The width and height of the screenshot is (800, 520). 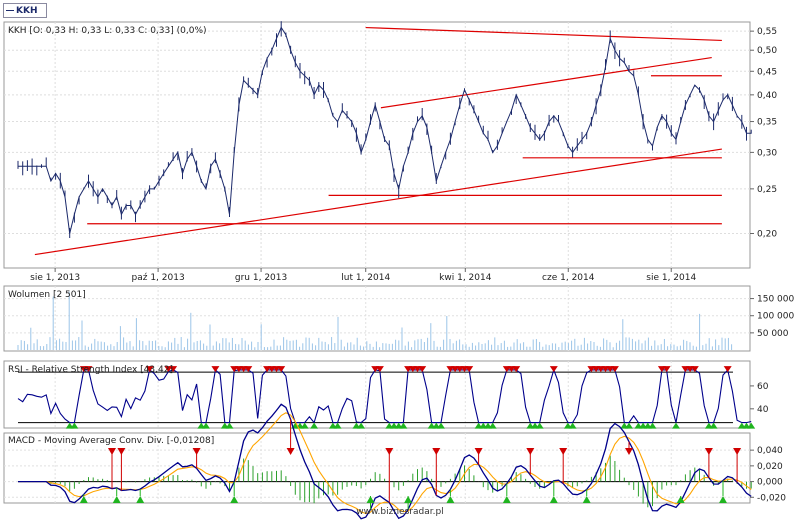 I want to click on price-xtick-label: cze 1, 2014, so click(x=568, y=278).